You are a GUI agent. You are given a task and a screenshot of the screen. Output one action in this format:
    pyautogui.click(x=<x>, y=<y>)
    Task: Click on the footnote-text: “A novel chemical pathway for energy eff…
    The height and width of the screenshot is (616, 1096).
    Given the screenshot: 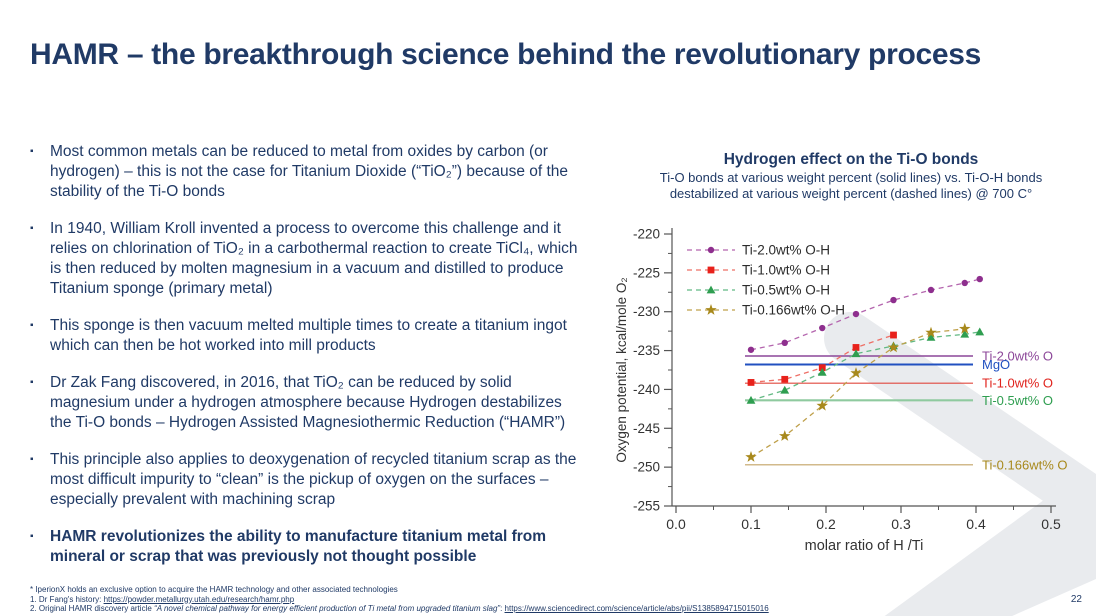 What is the action you would take?
    pyautogui.click(x=327, y=608)
    